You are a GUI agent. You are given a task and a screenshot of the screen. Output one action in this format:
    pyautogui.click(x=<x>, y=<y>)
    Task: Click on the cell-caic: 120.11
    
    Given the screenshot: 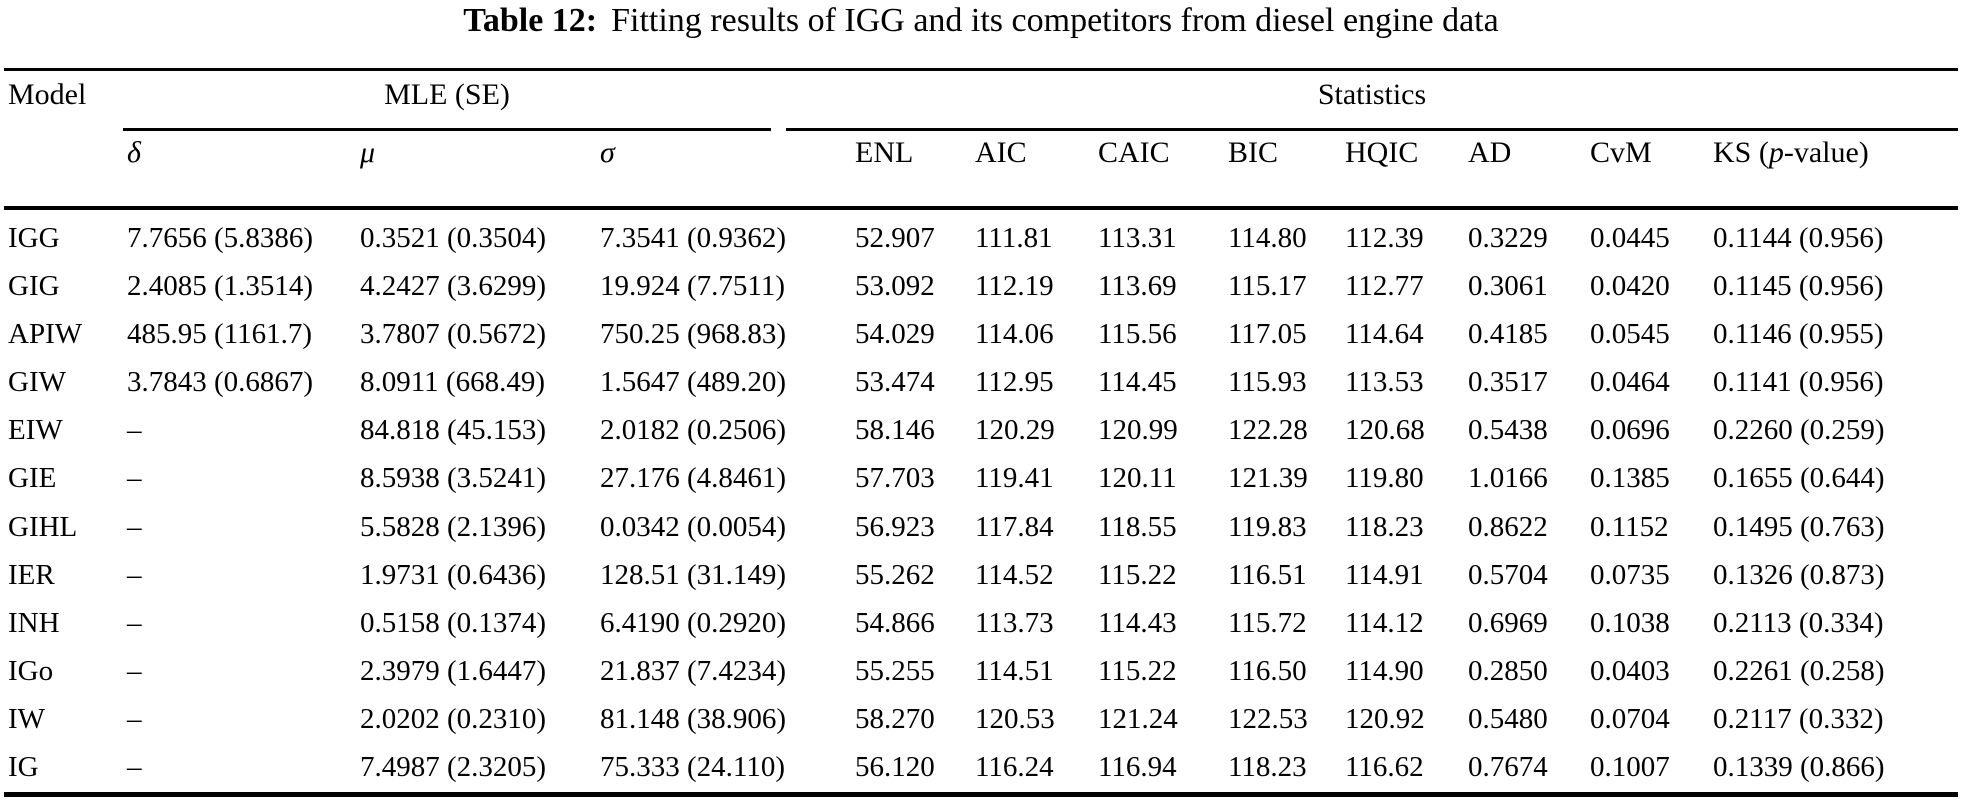 What is the action you would take?
    pyautogui.click(x=1137, y=478)
    